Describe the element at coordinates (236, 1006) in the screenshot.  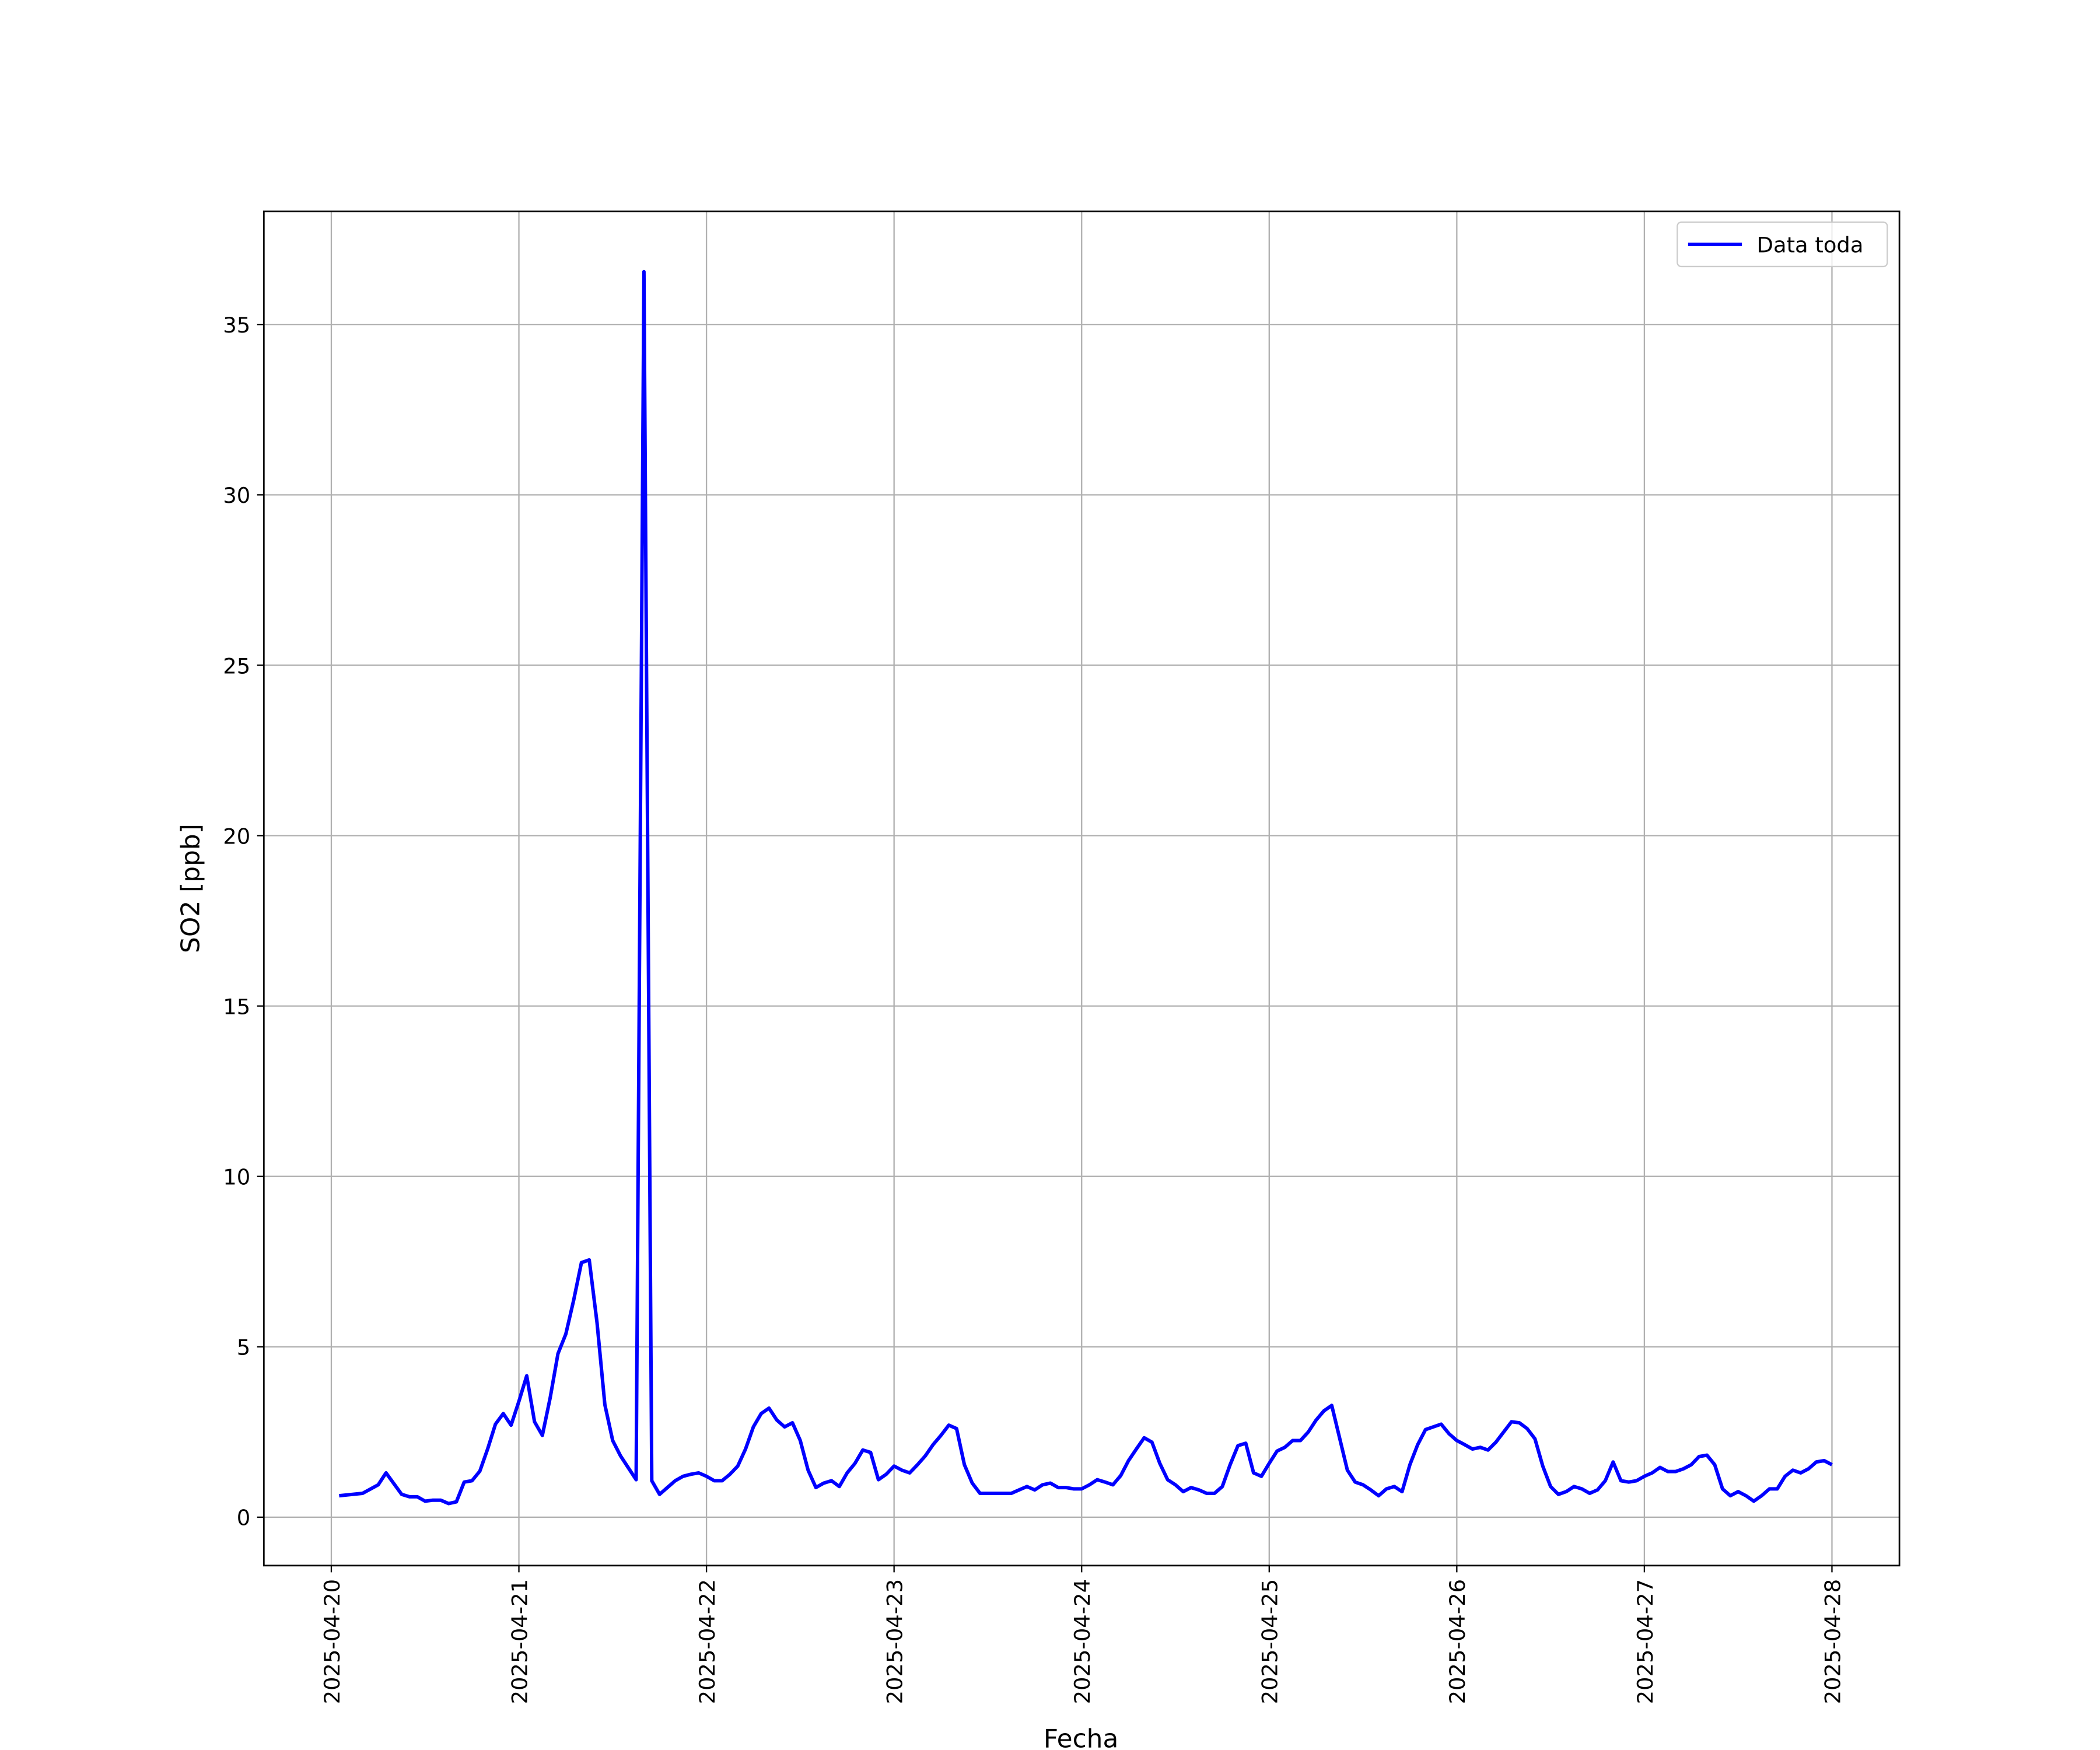
I see `y-tick-label: 15` at that location.